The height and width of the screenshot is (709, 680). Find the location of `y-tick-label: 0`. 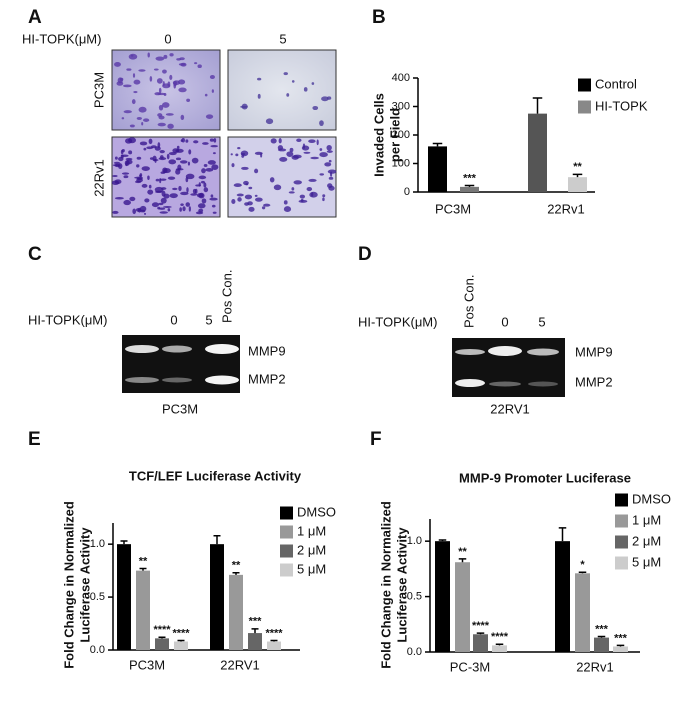

y-tick-label: 0 is located at coordinates (407, 192).